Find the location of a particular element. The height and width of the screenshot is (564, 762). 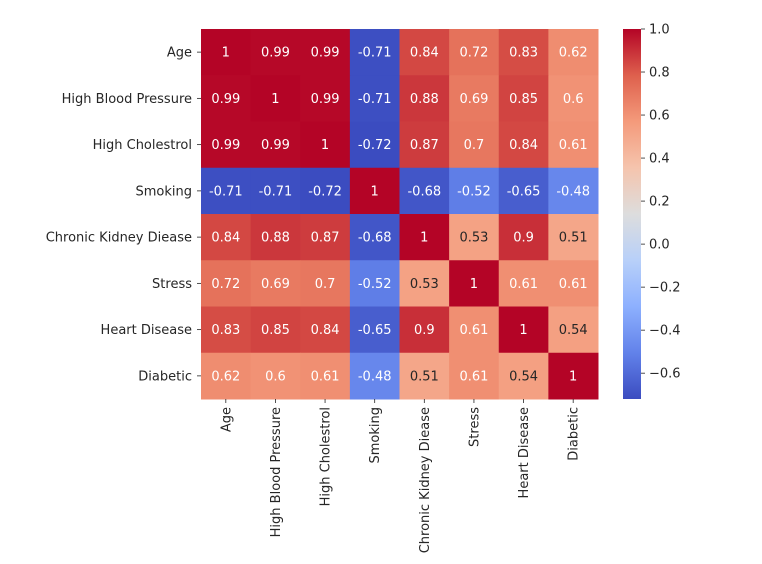

x-tick-label: Chronic Kidney Diease is located at coordinates (425, 480).